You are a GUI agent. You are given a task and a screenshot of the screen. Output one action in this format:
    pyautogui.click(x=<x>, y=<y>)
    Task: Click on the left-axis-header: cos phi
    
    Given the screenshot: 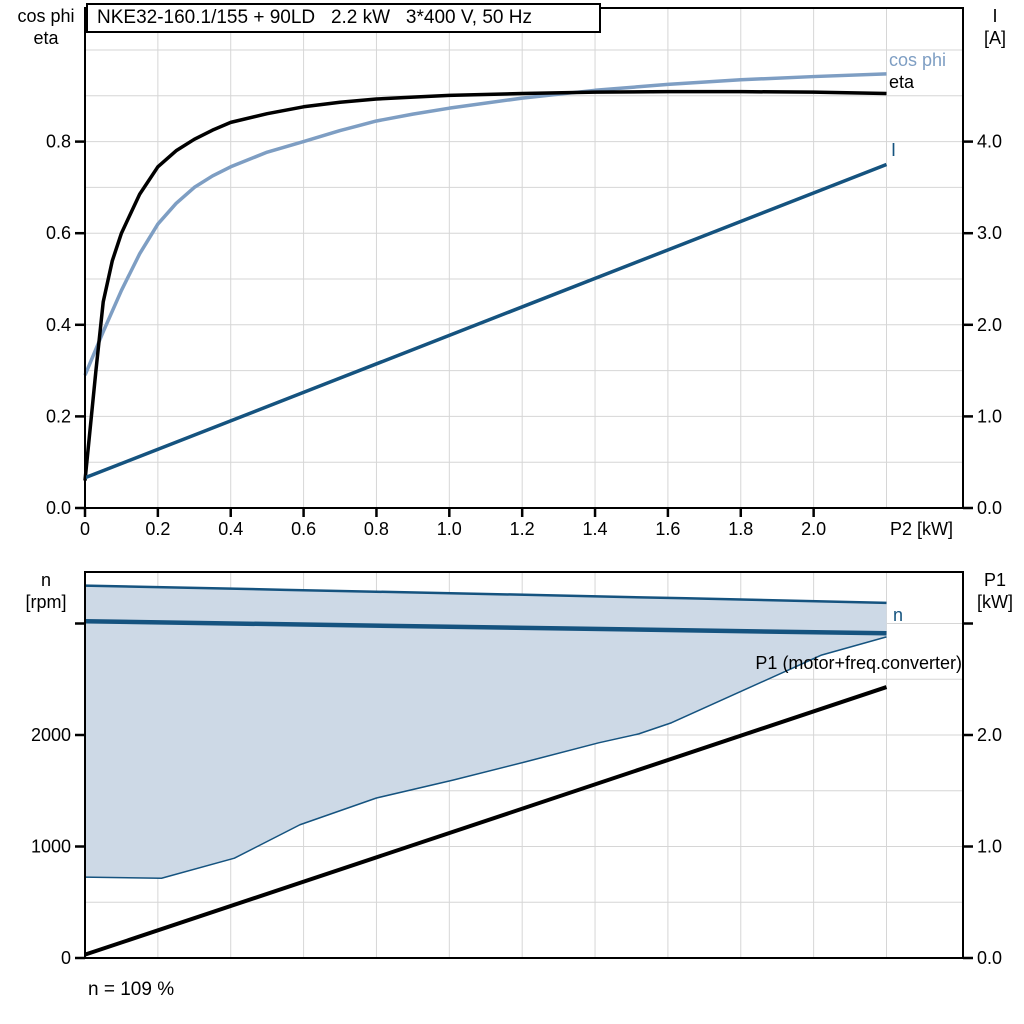 What is the action you would take?
    pyautogui.click(x=45, y=16)
    